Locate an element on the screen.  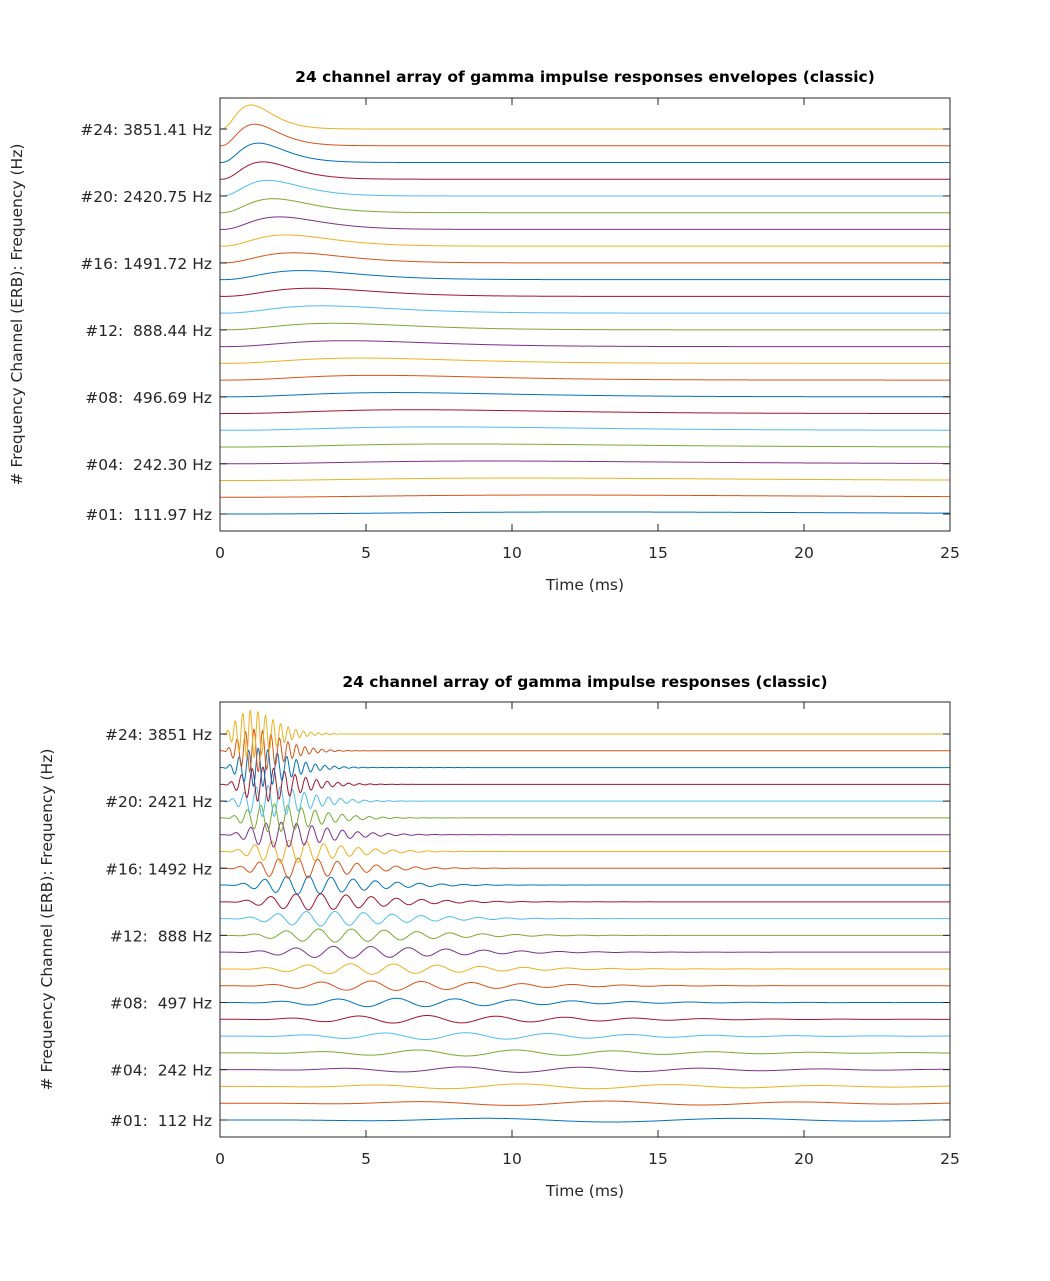
y-tick-label: #12: 888 Hz is located at coordinates (161, 936).